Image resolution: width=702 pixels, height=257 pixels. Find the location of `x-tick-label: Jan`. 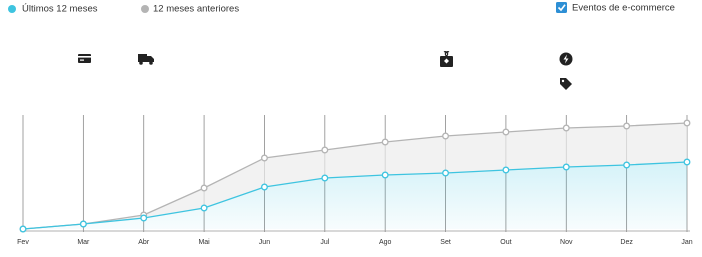

x-tick-label: Jan is located at coordinates (686, 242).